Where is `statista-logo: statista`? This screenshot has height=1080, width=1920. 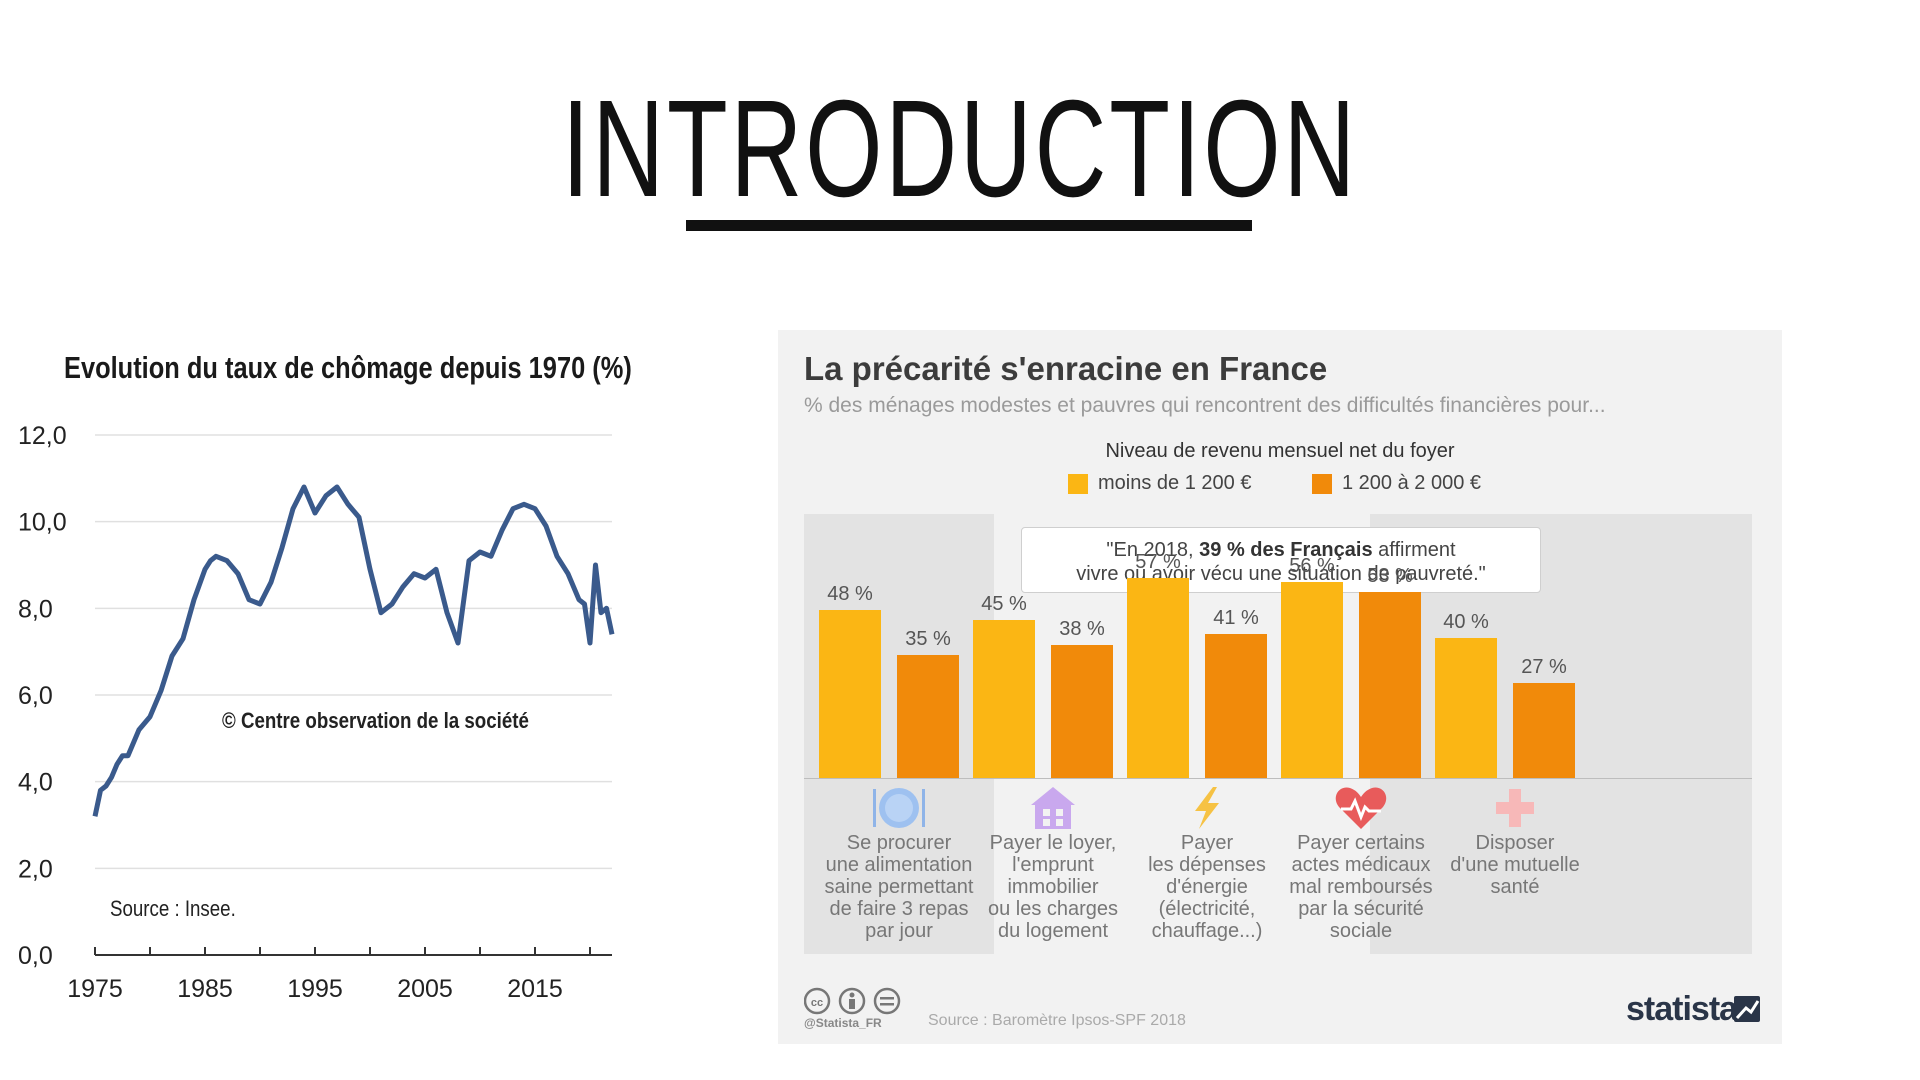 statista-logo: statista is located at coordinates (1682, 1009).